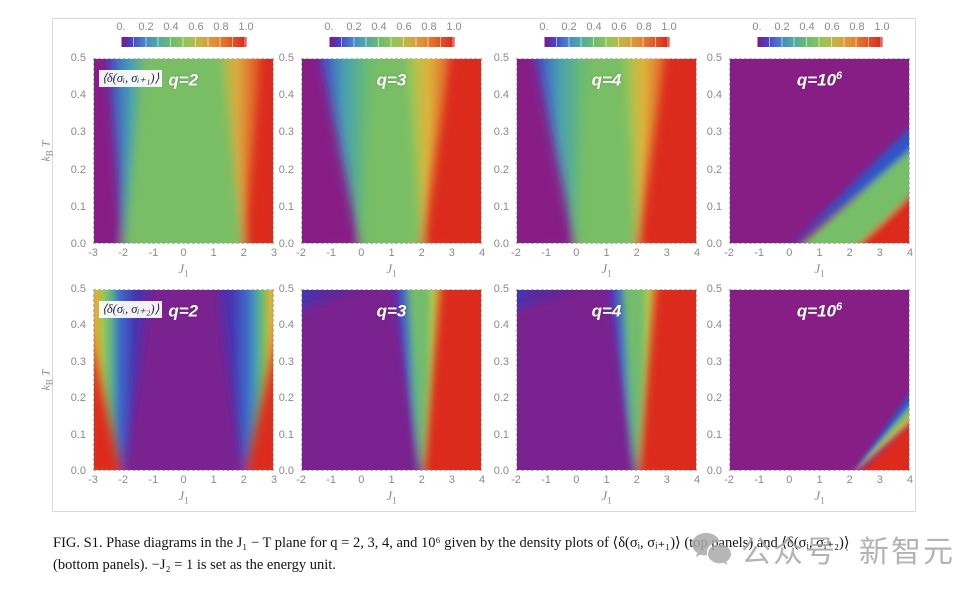 This screenshot has width=960, height=590. I want to click on density-plot: q=4, so click(606, 380).